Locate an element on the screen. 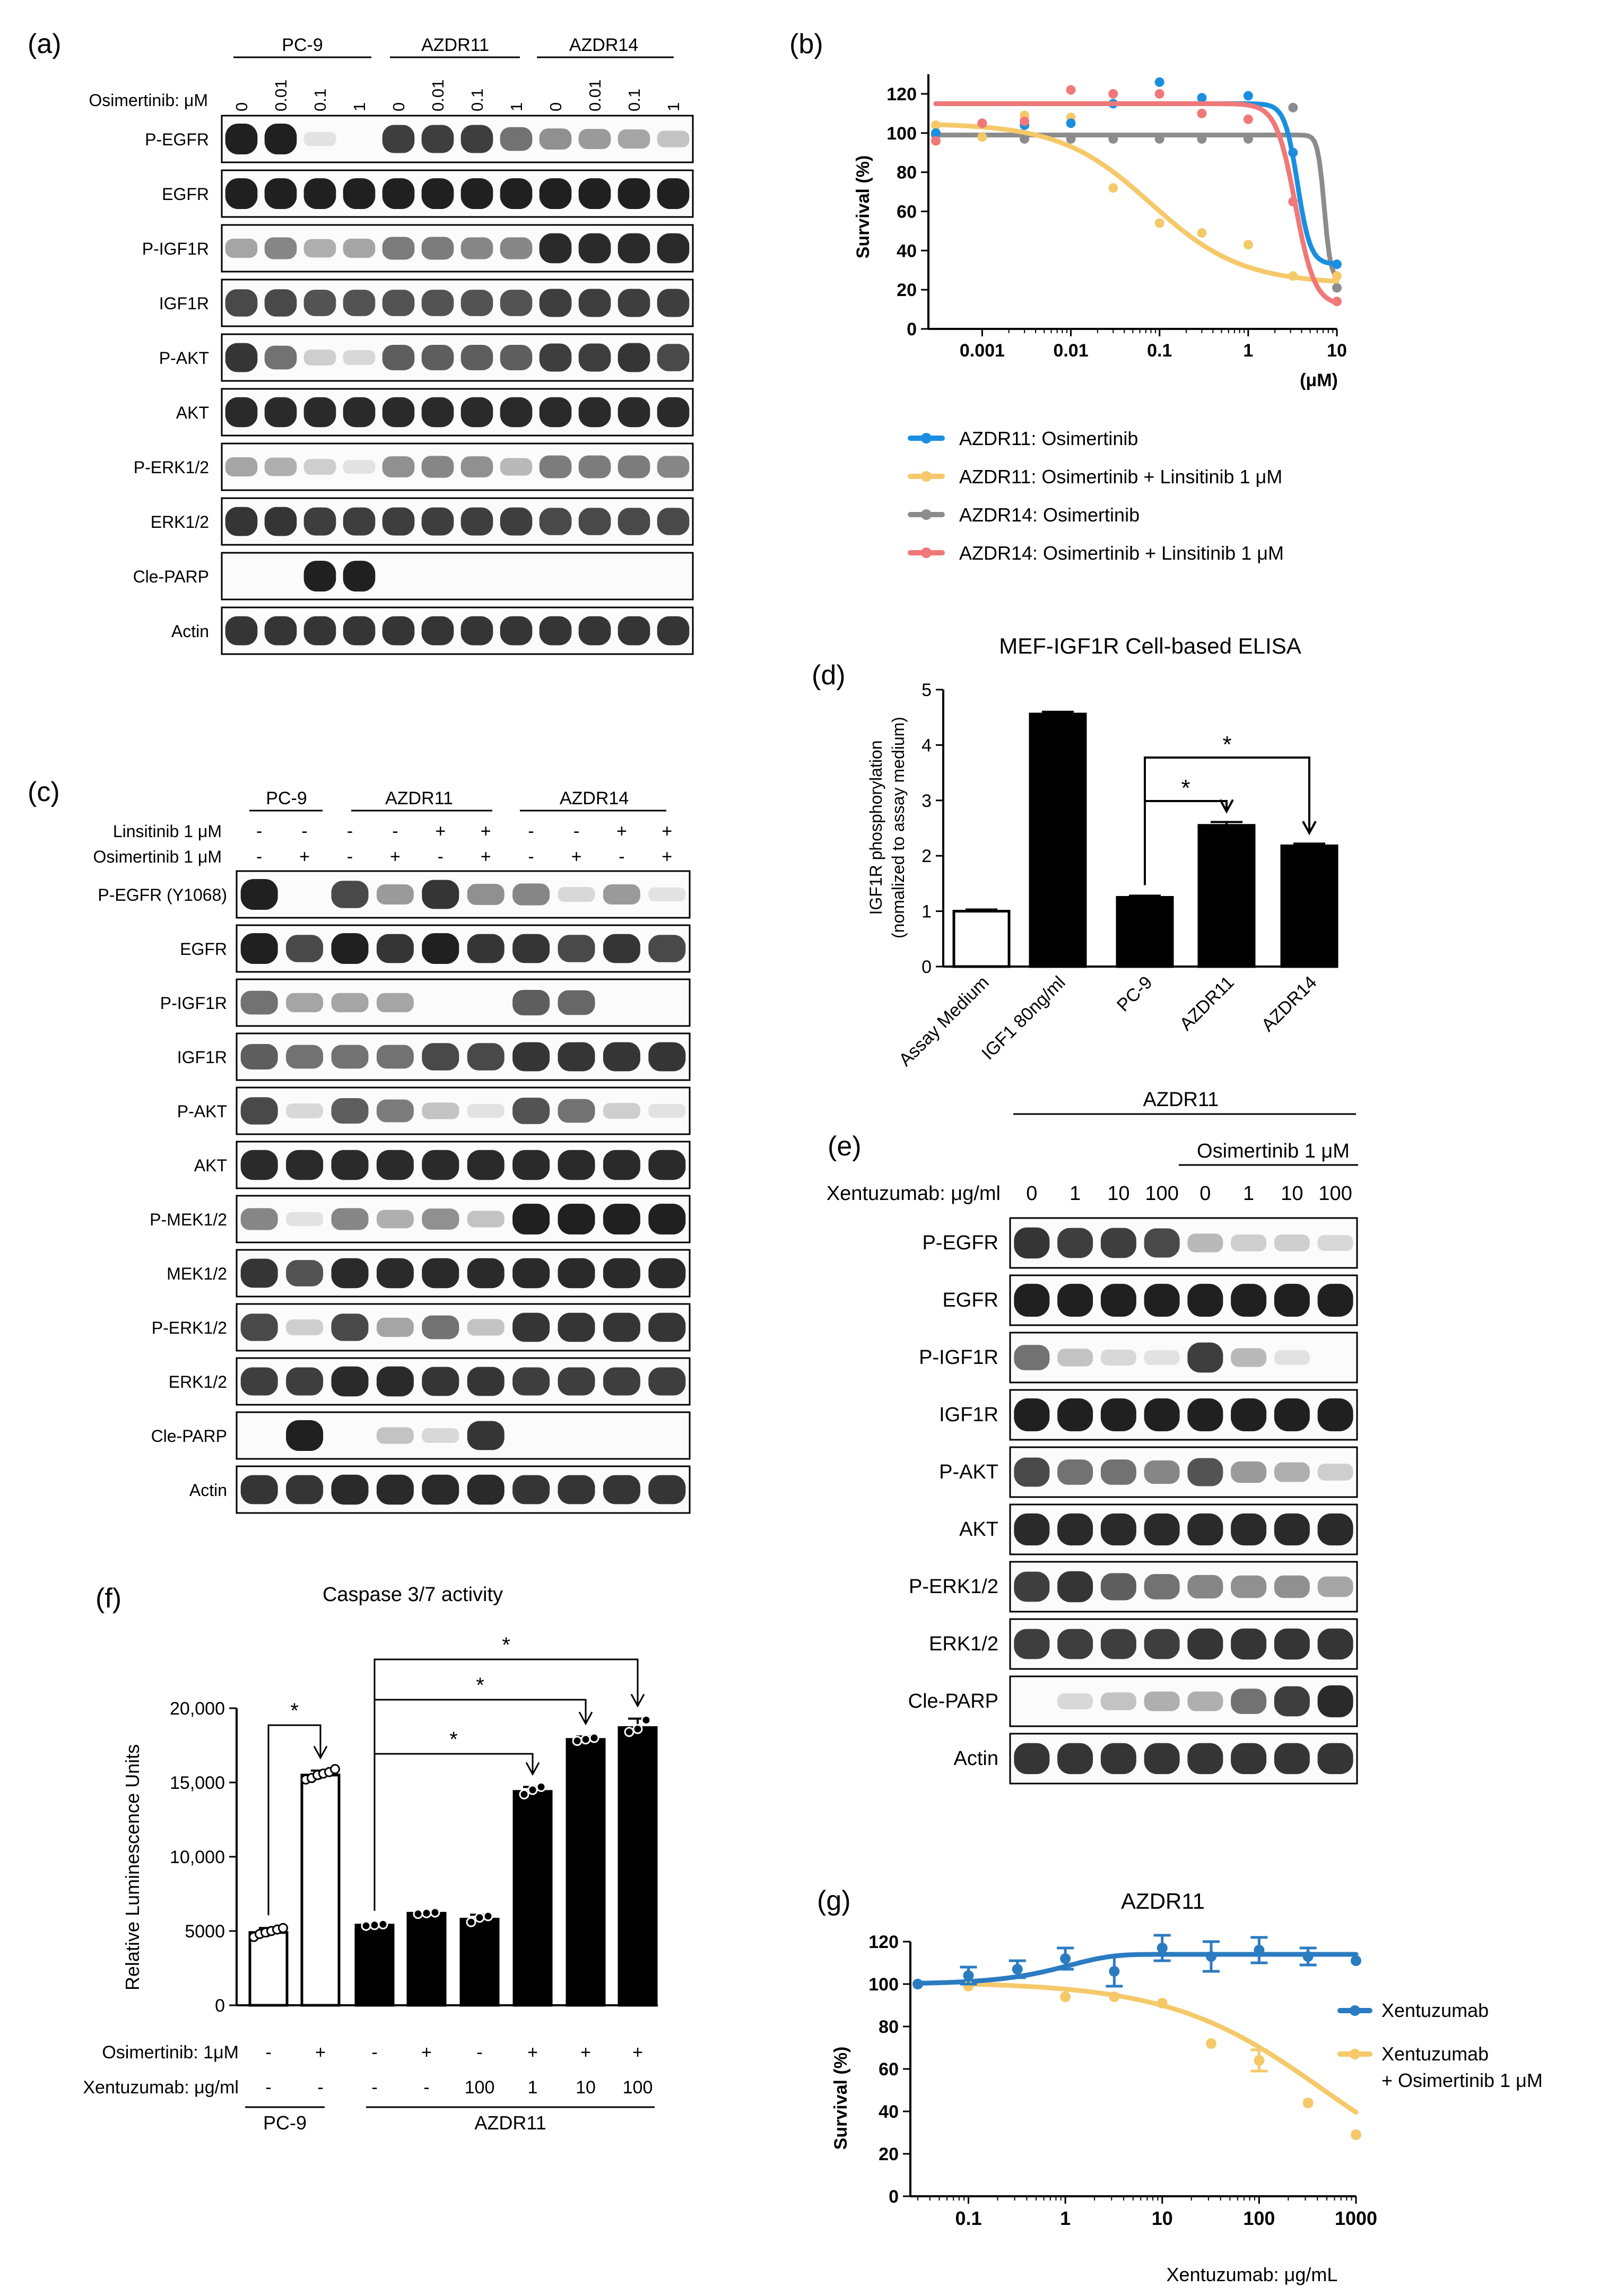  blot-row-label: P-ERK1/2 is located at coordinates (171, 468).